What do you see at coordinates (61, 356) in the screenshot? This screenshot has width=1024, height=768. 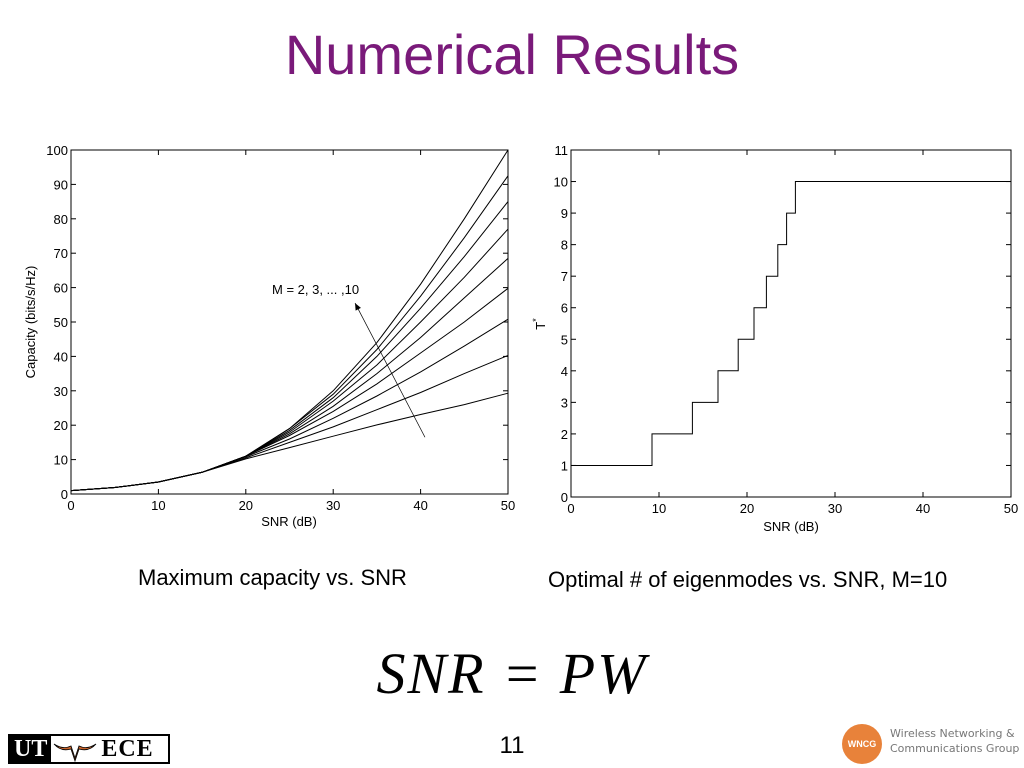 I see `y-tick-label: 40` at bounding box center [61, 356].